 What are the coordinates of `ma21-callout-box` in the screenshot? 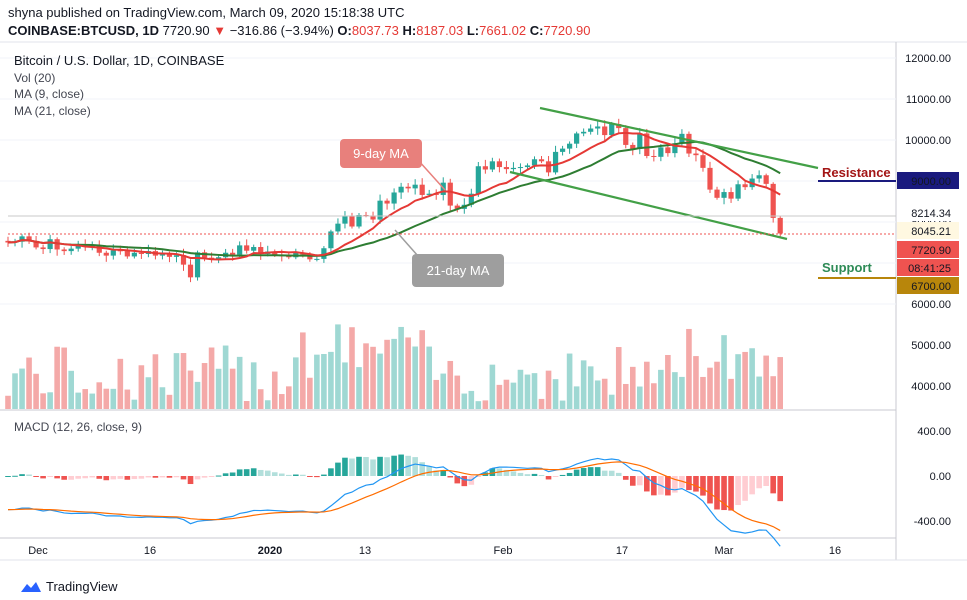 It's located at (458, 270).